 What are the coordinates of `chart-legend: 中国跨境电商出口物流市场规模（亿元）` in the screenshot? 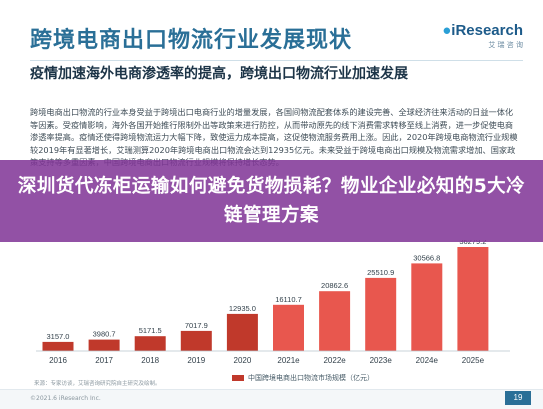 It's located at (303, 378).